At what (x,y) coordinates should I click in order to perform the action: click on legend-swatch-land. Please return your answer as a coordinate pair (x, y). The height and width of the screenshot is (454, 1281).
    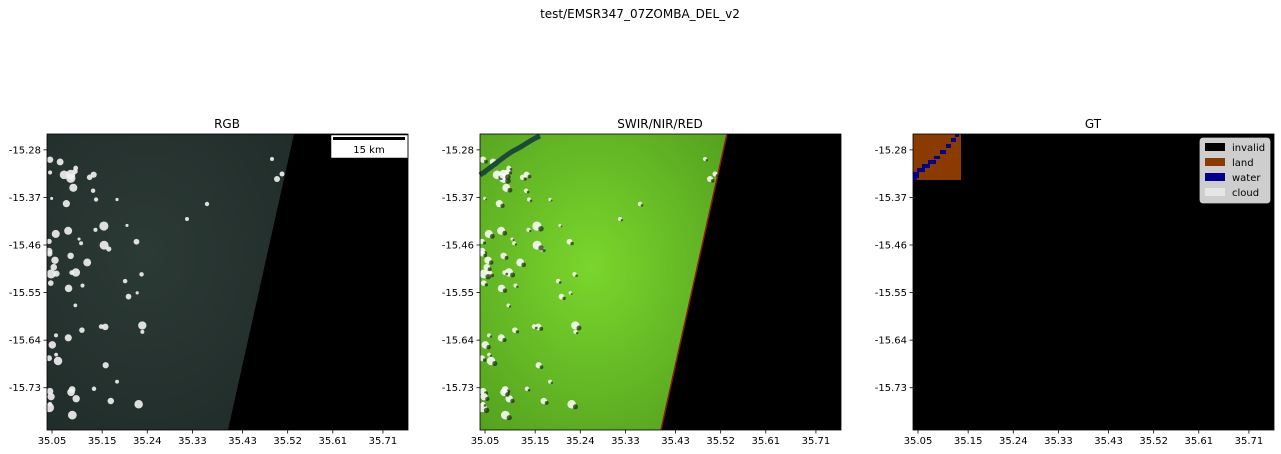
    Looking at the image, I should click on (1215, 162).